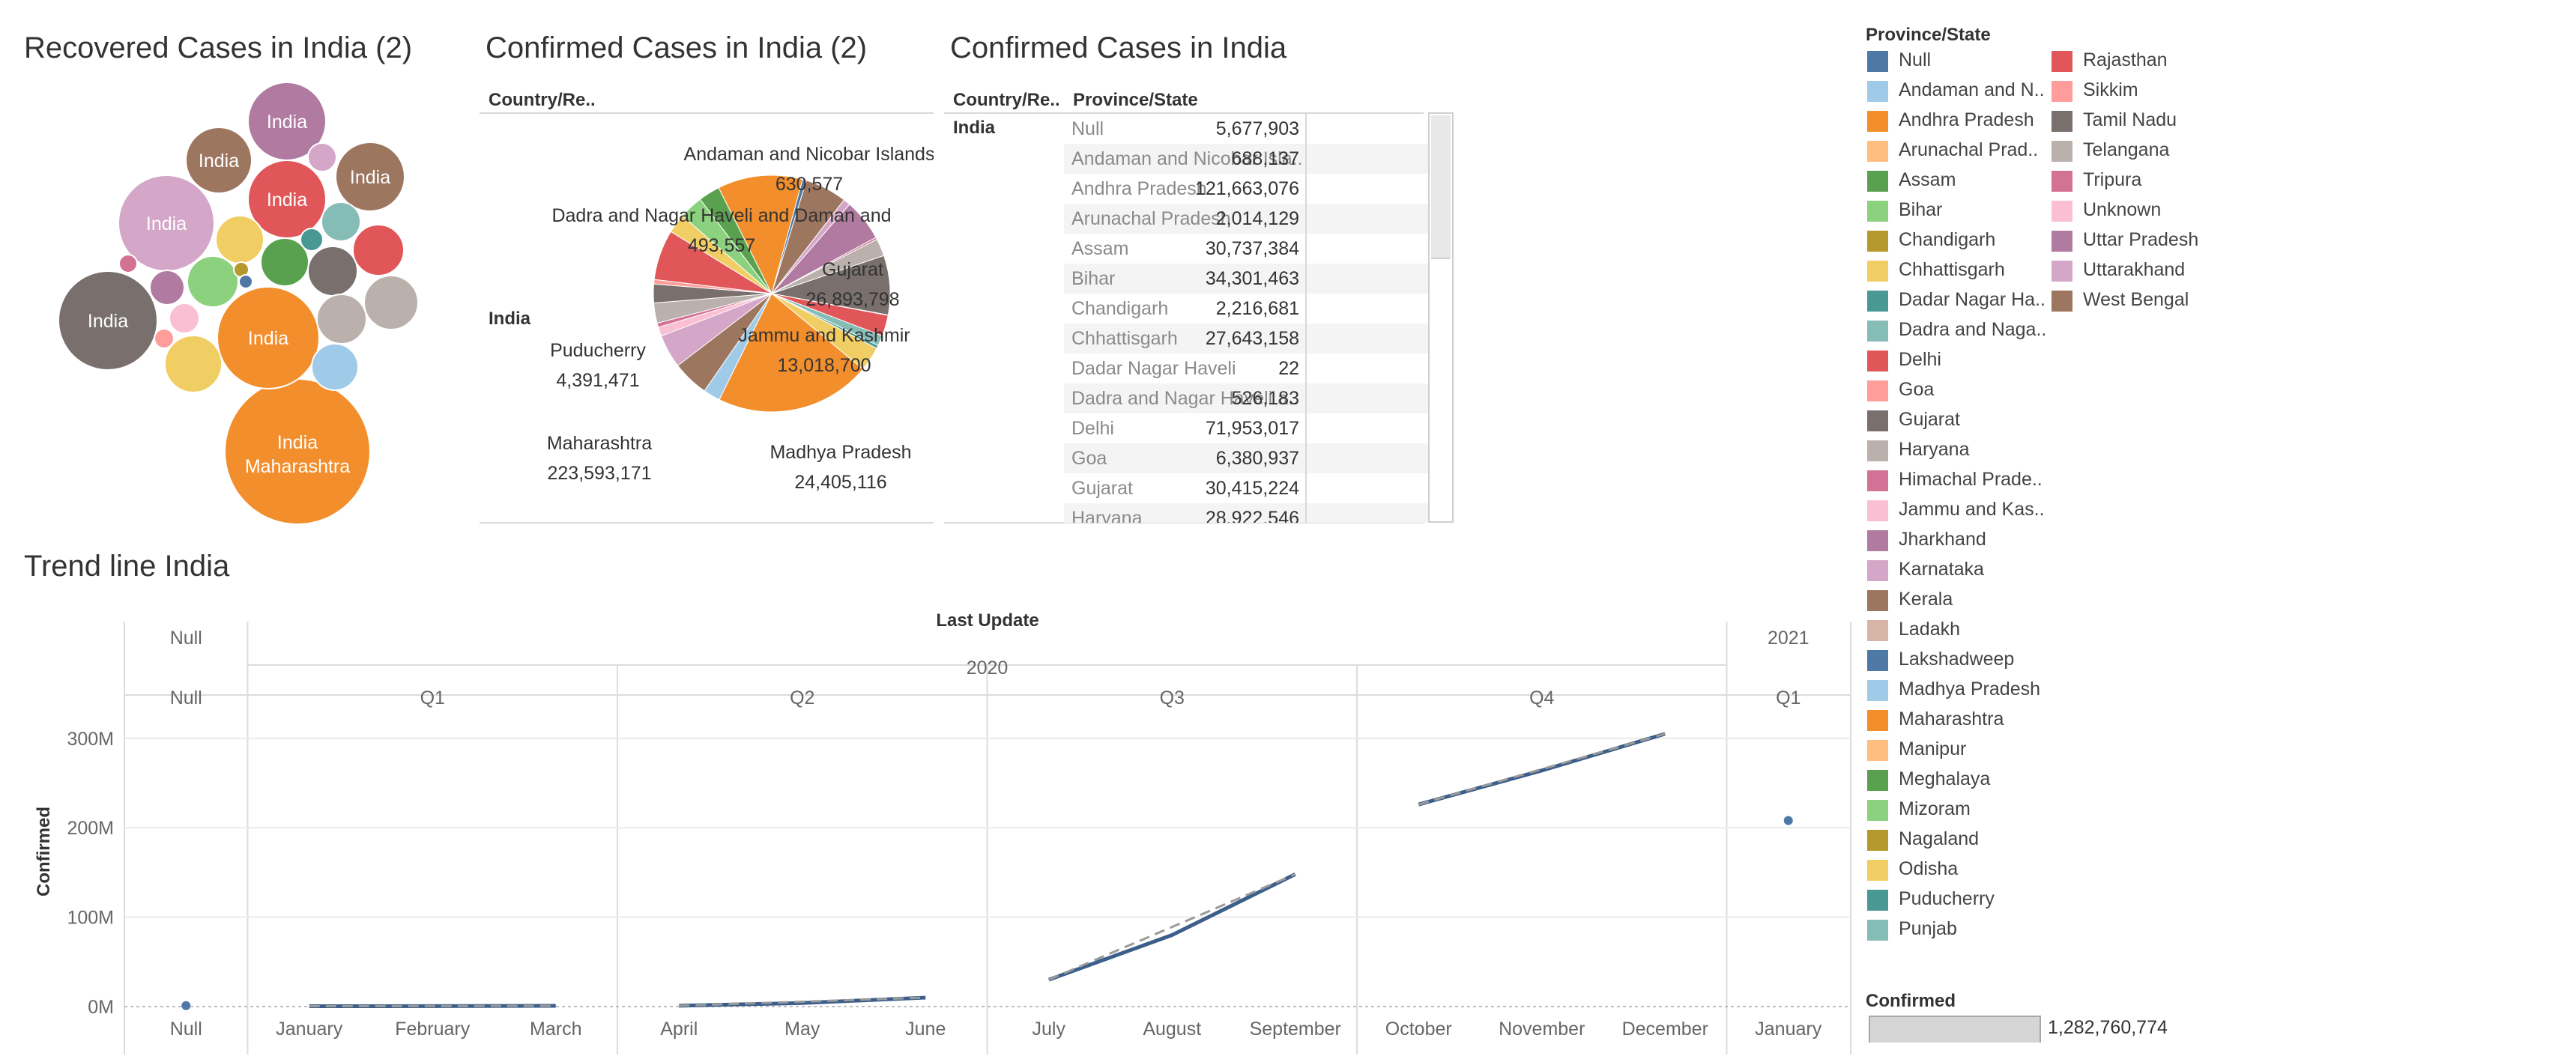 The height and width of the screenshot is (1056, 2576). What do you see at coordinates (1252, 129) in the screenshot?
I see `table-row: Null 5,677,903` at bounding box center [1252, 129].